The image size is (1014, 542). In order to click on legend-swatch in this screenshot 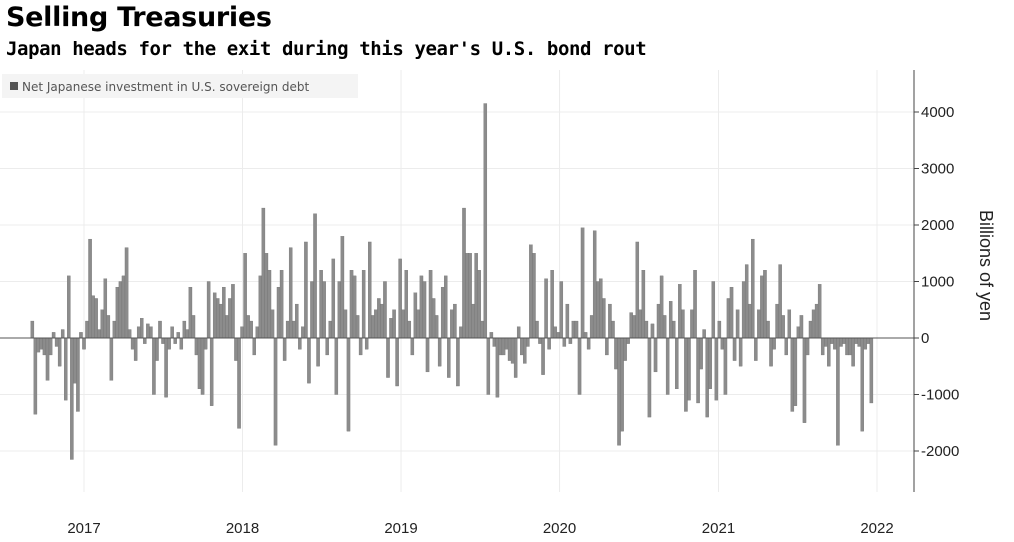, I will do `click(14, 86)`.